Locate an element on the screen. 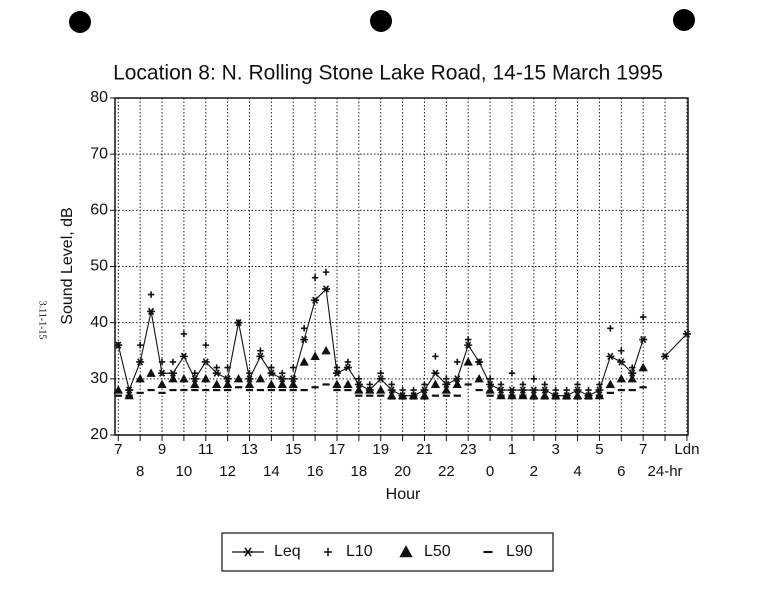 This screenshot has height=600, width=775. x-tick-label: 5 is located at coordinates (599, 449).